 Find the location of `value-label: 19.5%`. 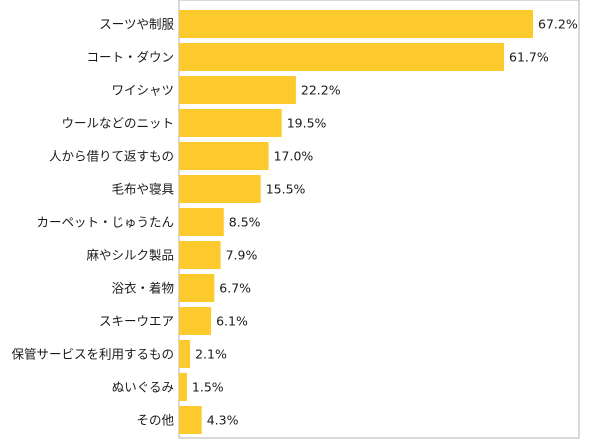

value-label: 19.5% is located at coordinates (307, 123).